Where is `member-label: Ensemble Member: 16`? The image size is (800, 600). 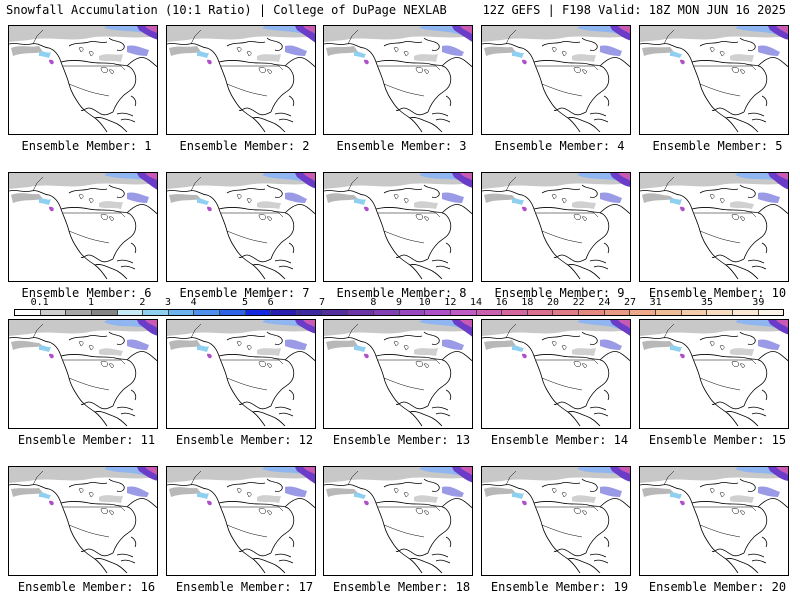
member-label: Ensemble Member: 16 is located at coordinates (86, 587).